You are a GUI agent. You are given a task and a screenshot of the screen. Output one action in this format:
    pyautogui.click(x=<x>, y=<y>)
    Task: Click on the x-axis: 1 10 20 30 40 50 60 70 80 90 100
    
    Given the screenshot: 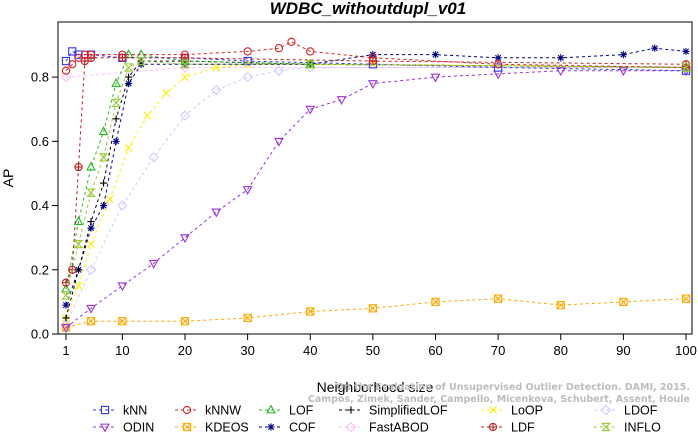 What is the action you would take?
    pyautogui.click(x=379, y=346)
    